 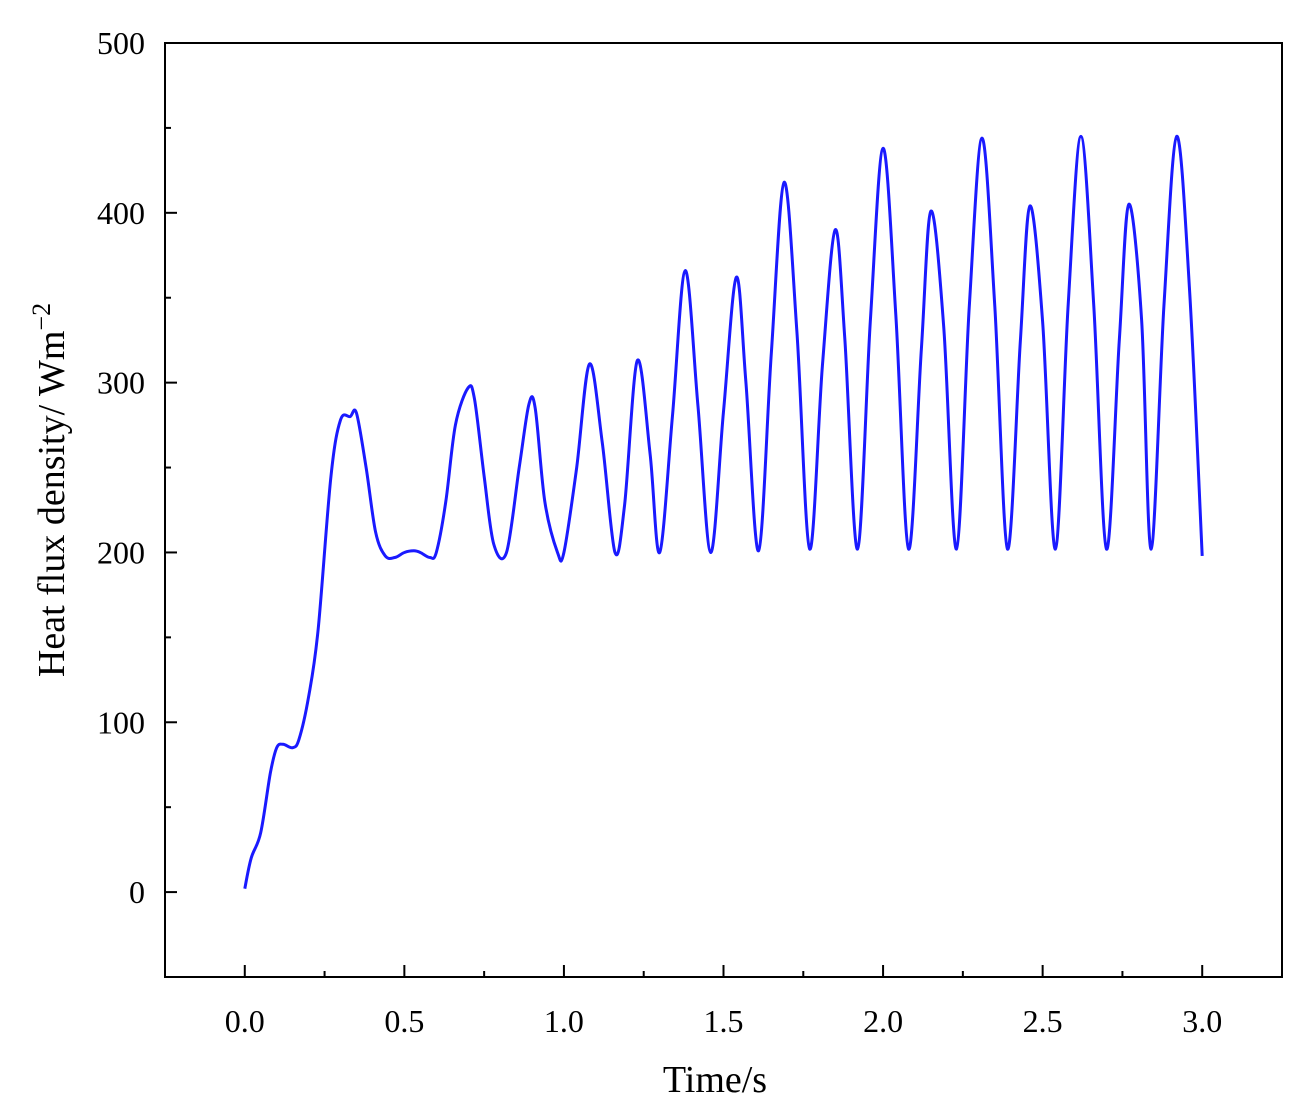 I want to click on x-tick-label: 0.0, so click(x=245, y=1021).